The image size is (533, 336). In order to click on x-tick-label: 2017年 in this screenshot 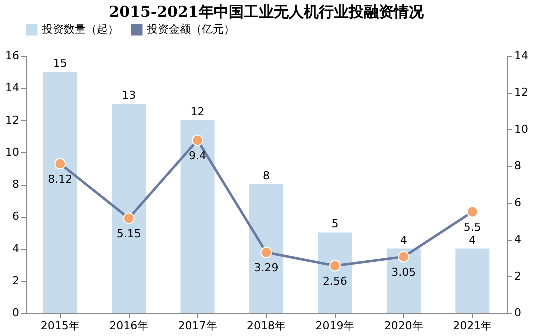, I will do `click(198, 326)`.